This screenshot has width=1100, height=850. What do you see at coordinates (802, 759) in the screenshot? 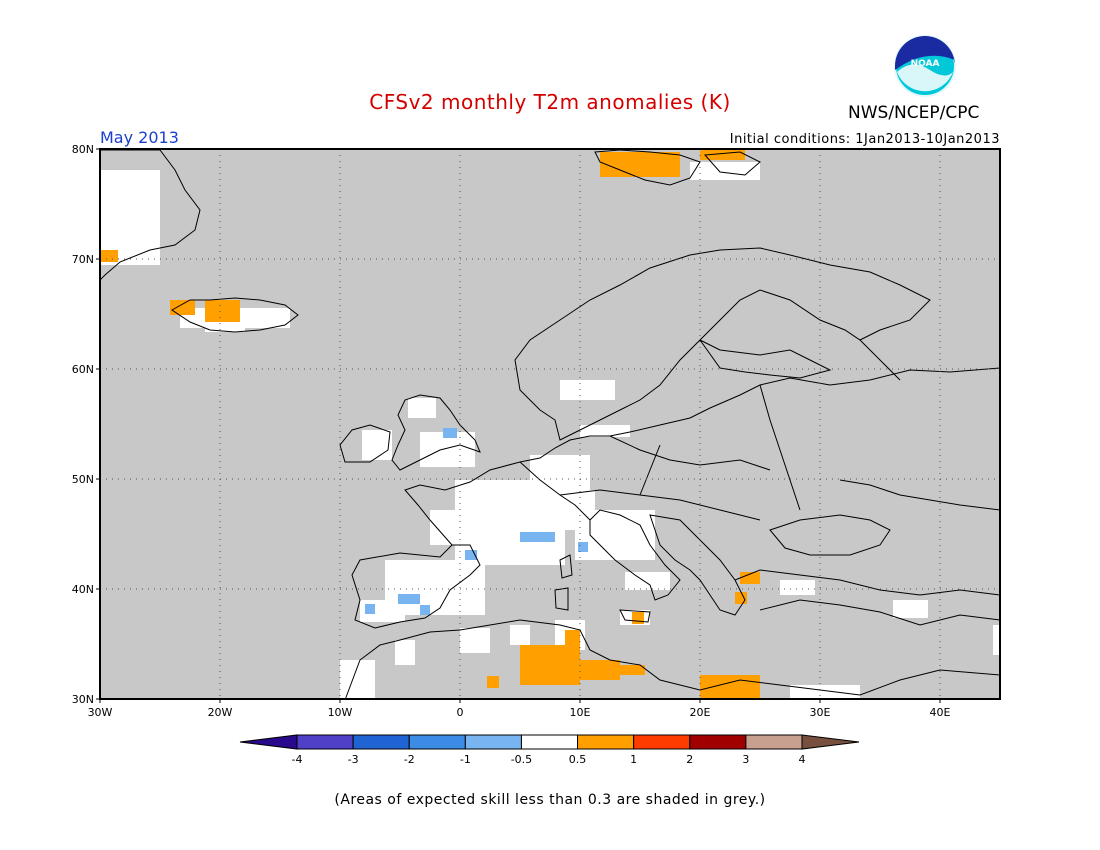
I see `colorbar-label: 4` at bounding box center [802, 759].